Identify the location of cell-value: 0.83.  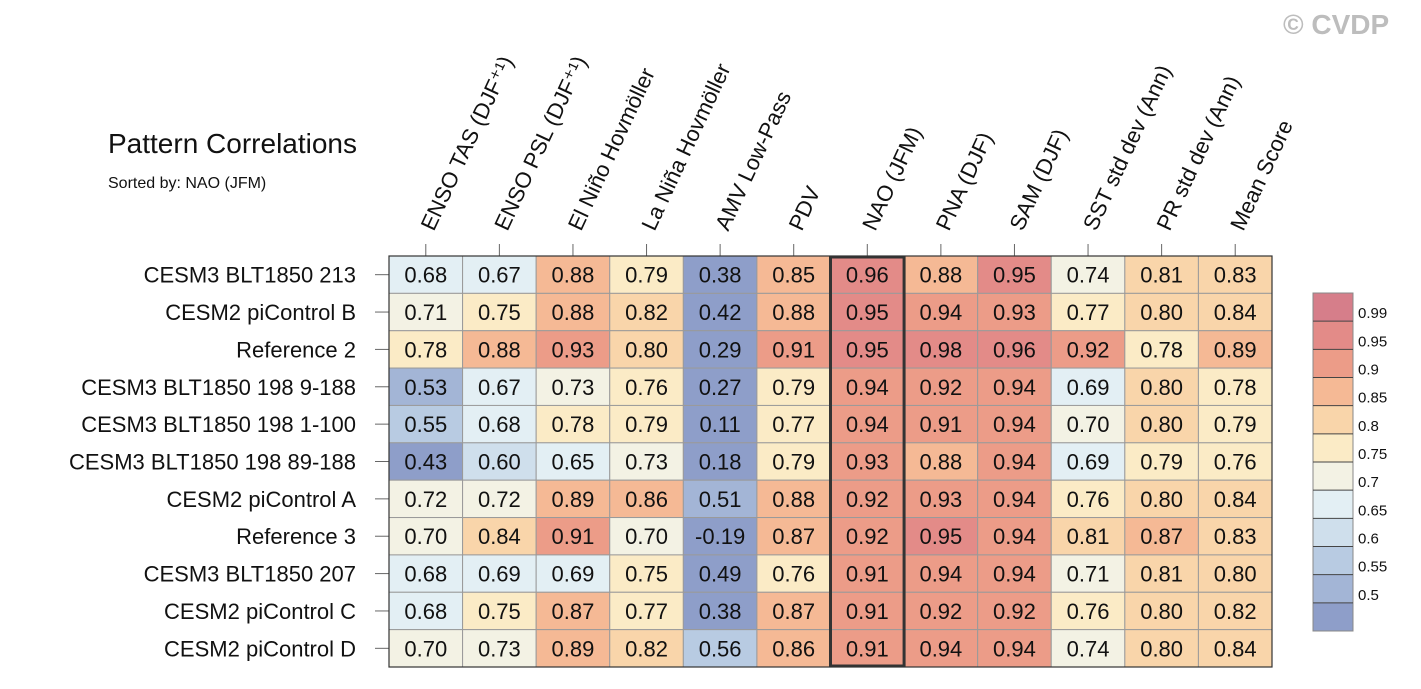
(1235, 536).